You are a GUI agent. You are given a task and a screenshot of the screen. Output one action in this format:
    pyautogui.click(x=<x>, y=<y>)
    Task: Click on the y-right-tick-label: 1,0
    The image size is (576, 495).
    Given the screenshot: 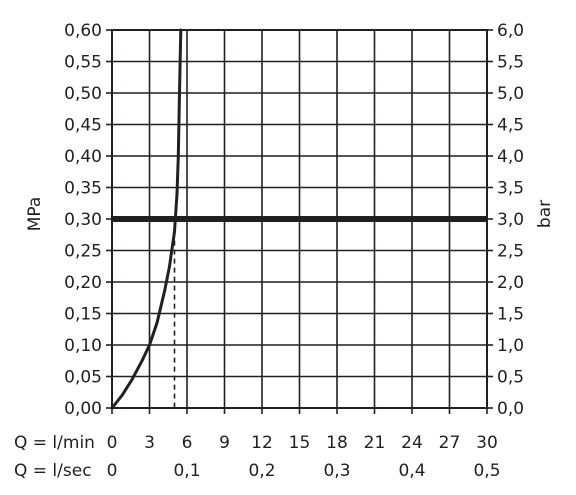 What is the action you would take?
    pyautogui.click(x=510, y=346)
    